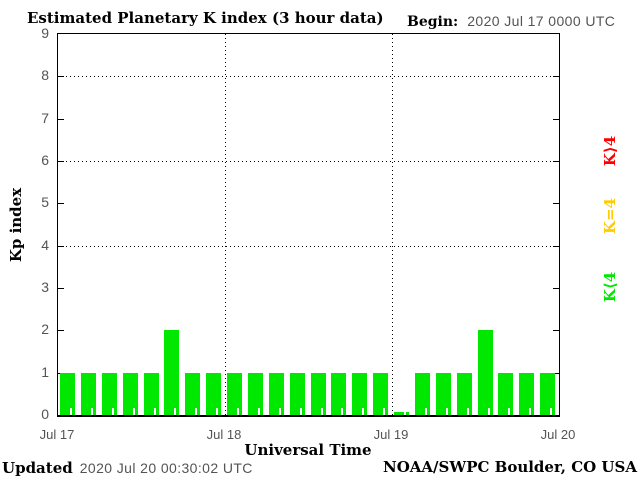  Describe the element at coordinates (45, 329) in the screenshot. I see `y-tick-label-2: 2` at that location.